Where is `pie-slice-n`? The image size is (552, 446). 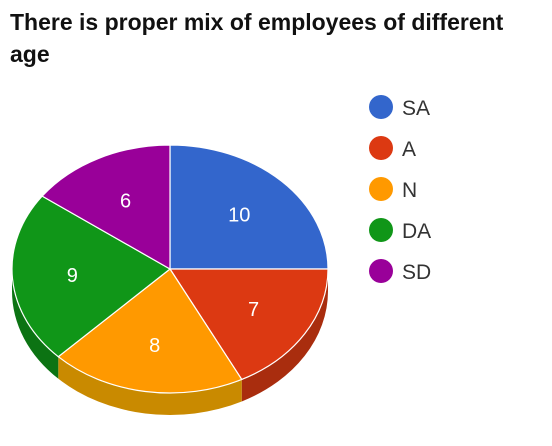
pie-slice-n is located at coordinates (150, 331).